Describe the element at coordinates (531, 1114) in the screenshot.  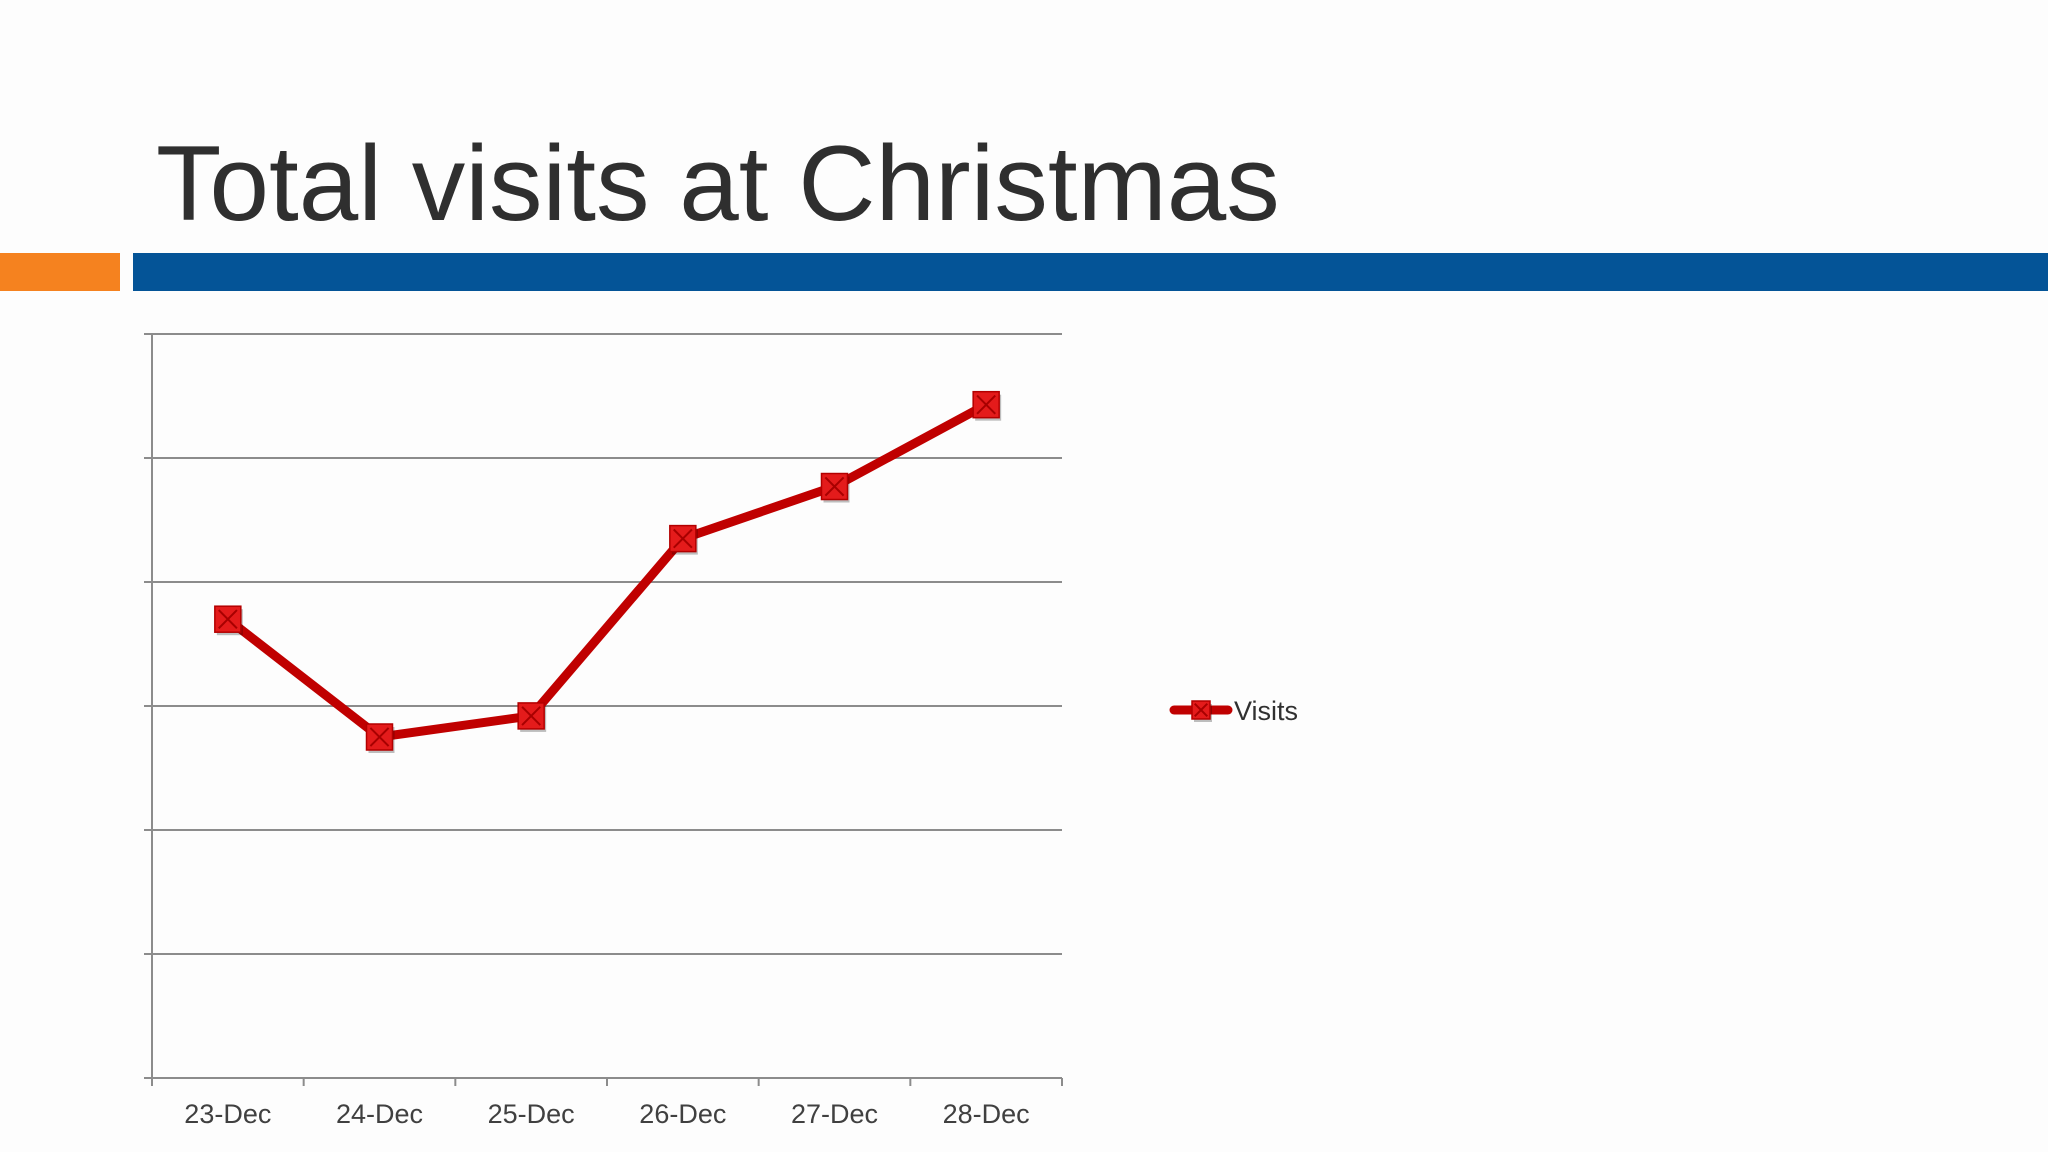
I see `x-tick-label: 25-Dec` at that location.